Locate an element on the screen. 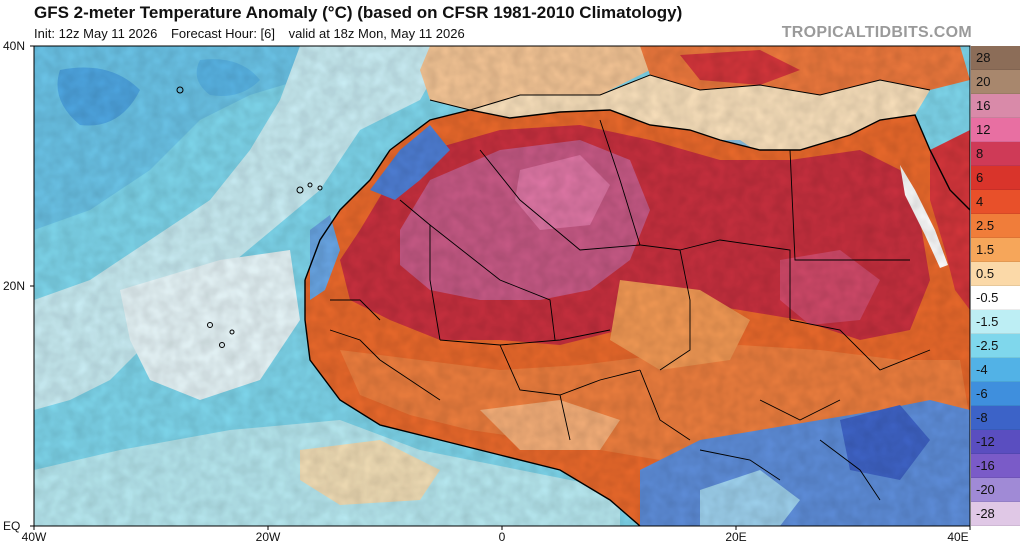  colorbar-label: 4 is located at coordinates (980, 201).